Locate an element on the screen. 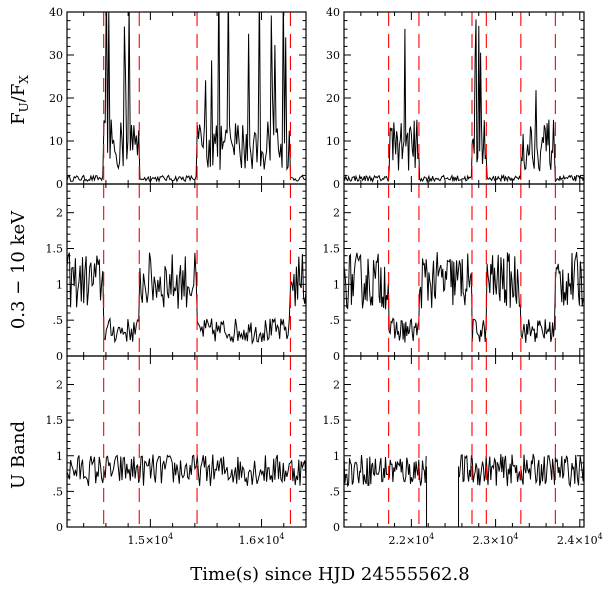 This screenshot has height=592, width=604. y-label-sub-x: X is located at coordinates (24, 79).